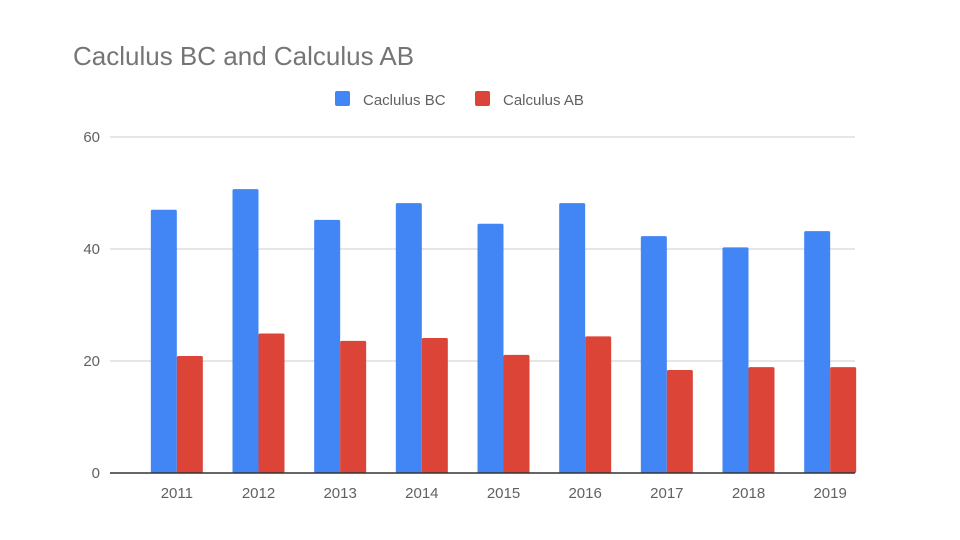 This screenshot has height=540, width=960. What do you see at coordinates (91, 361) in the screenshot?
I see `y-tick-label: 20` at bounding box center [91, 361].